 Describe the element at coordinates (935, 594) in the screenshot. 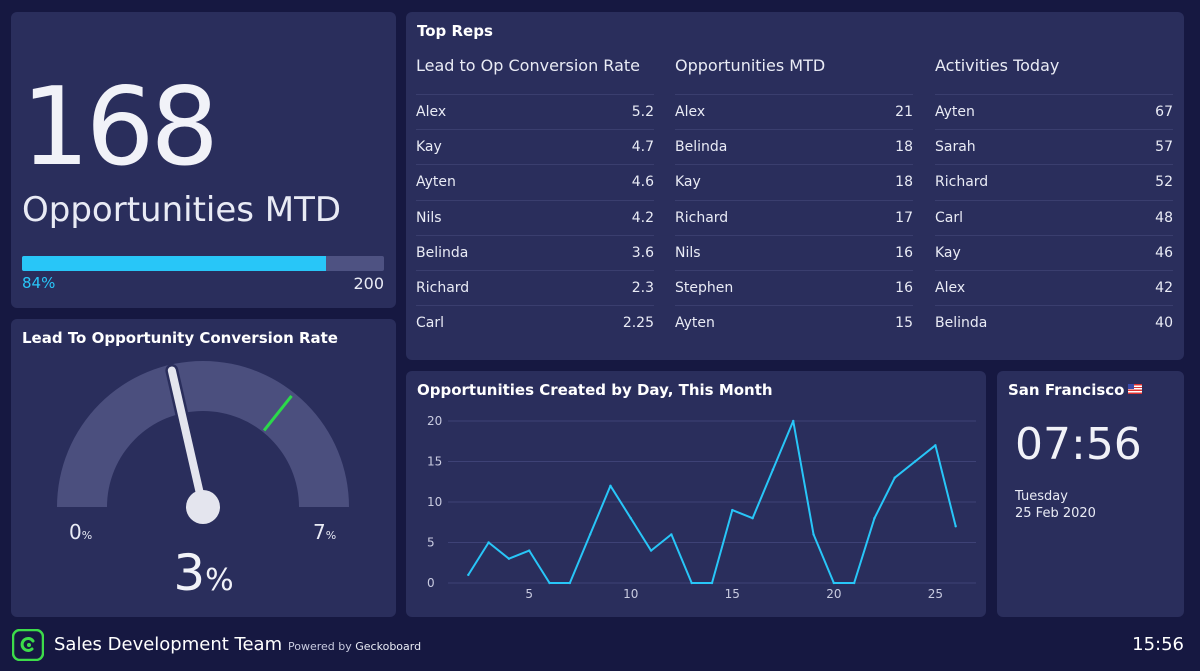

I see `x-tick-label: 25` at that location.